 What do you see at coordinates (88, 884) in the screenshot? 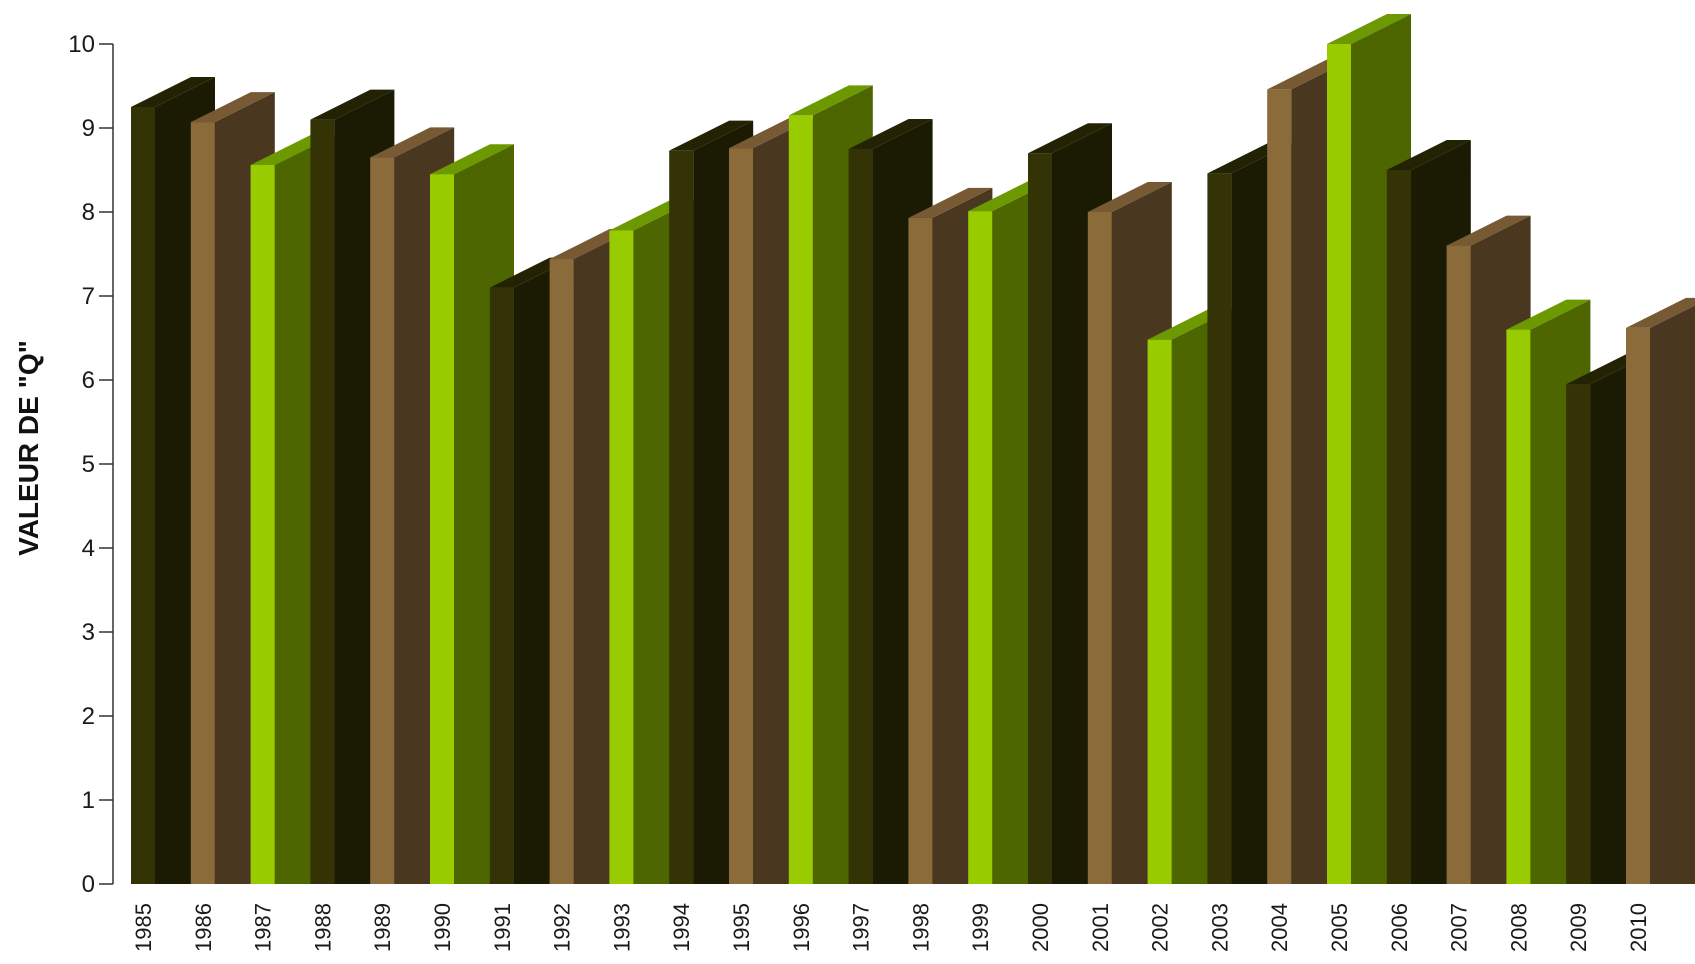
I see `y-tick-label: 0` at bounding box center [88, 884].